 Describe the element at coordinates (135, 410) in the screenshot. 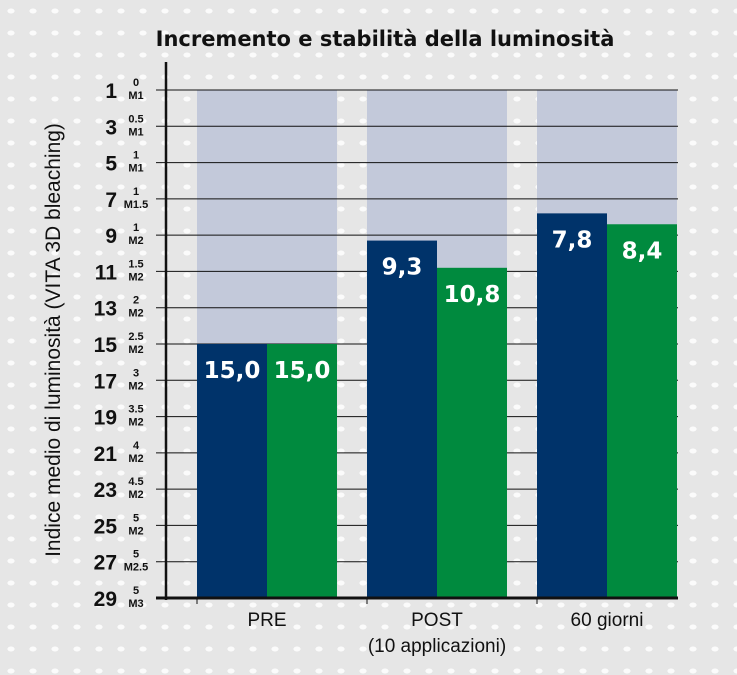

I see `y-tick-shade-top: 3.5` at that location.